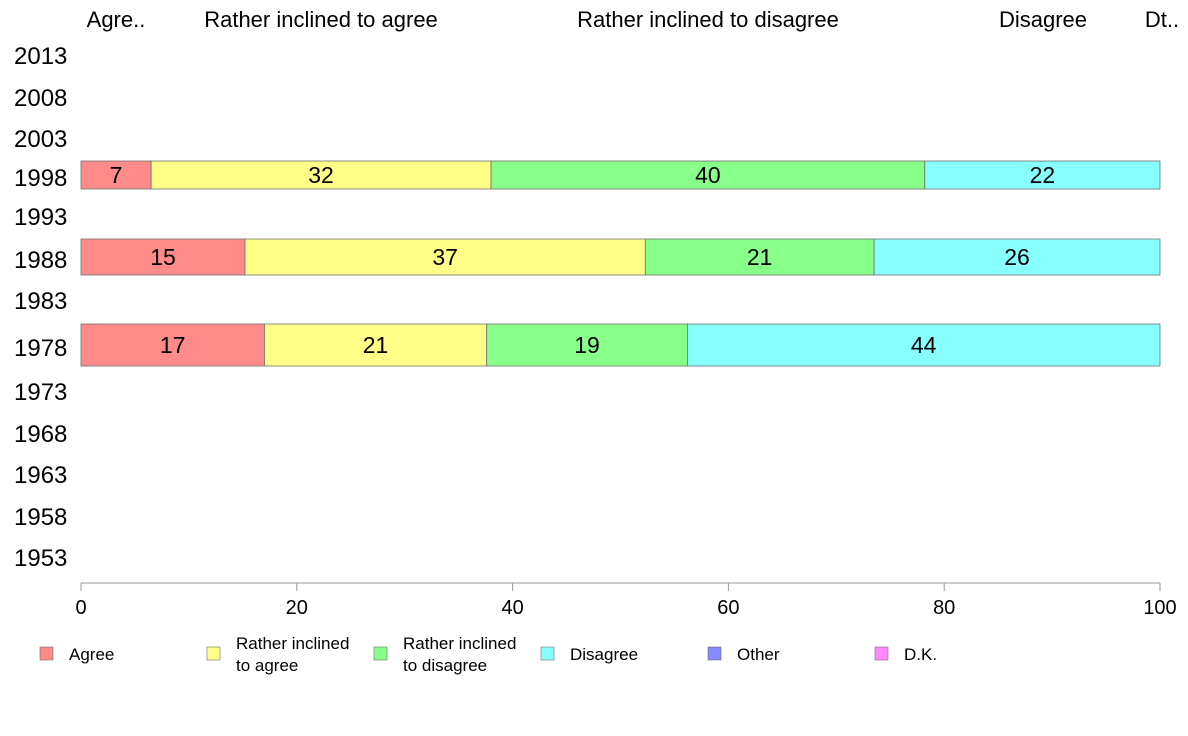  I want to click on bar-row-1998: 7 32 40 22, so click(620, 175).